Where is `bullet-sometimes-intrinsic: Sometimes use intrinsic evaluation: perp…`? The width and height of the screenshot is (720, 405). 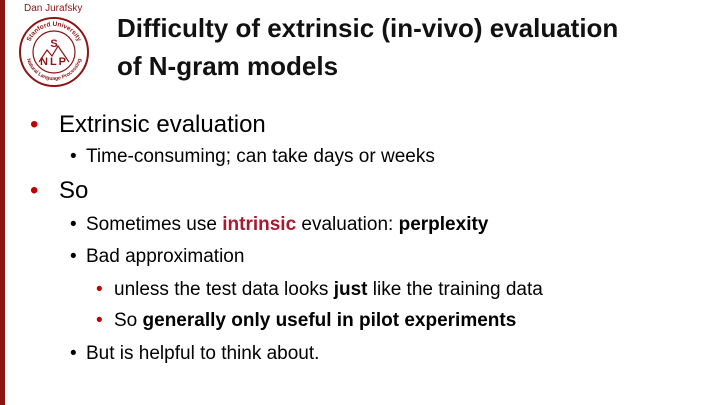 bullet-sometimes-intrinsic: Sometimes use intrinsic evaluation: perp… is located at coordinates (287, 225).